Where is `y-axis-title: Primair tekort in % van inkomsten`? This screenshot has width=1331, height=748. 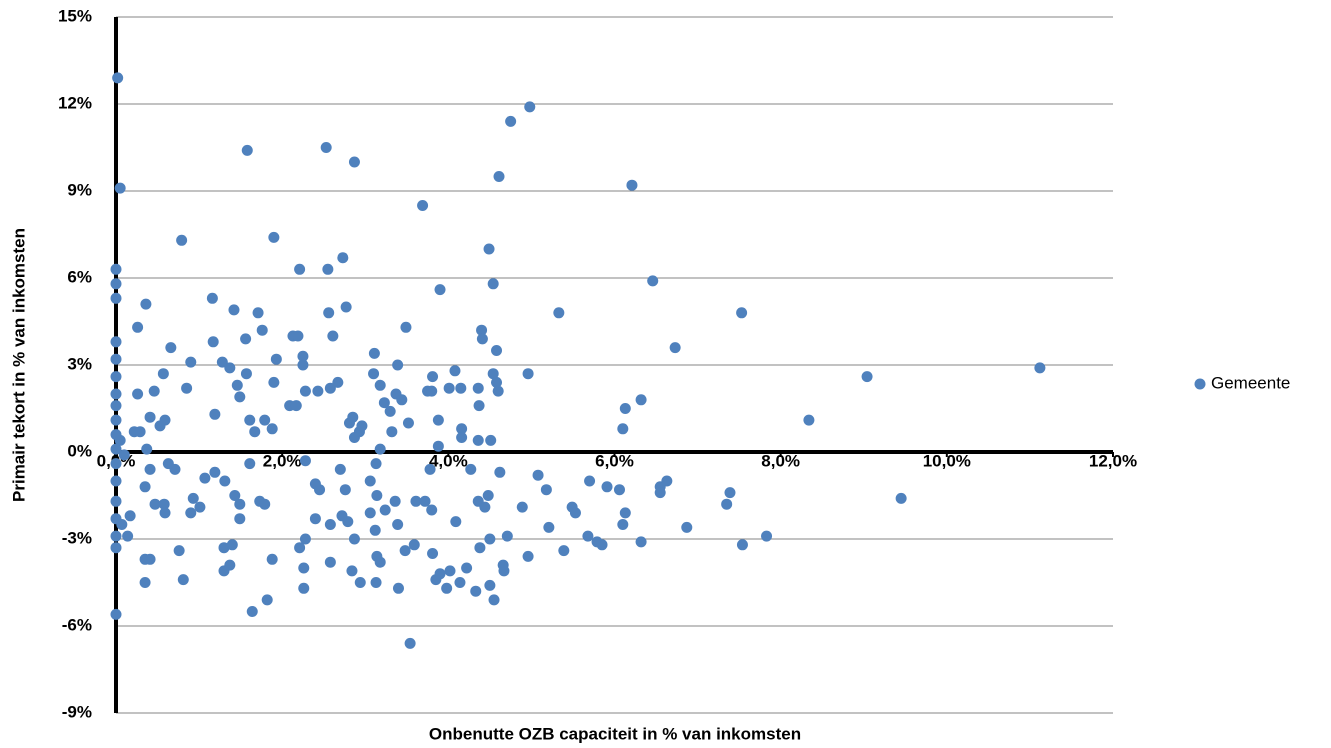
y-axis-title: Primair tekort in % van inkomsten is located at coordinates (18, 365).